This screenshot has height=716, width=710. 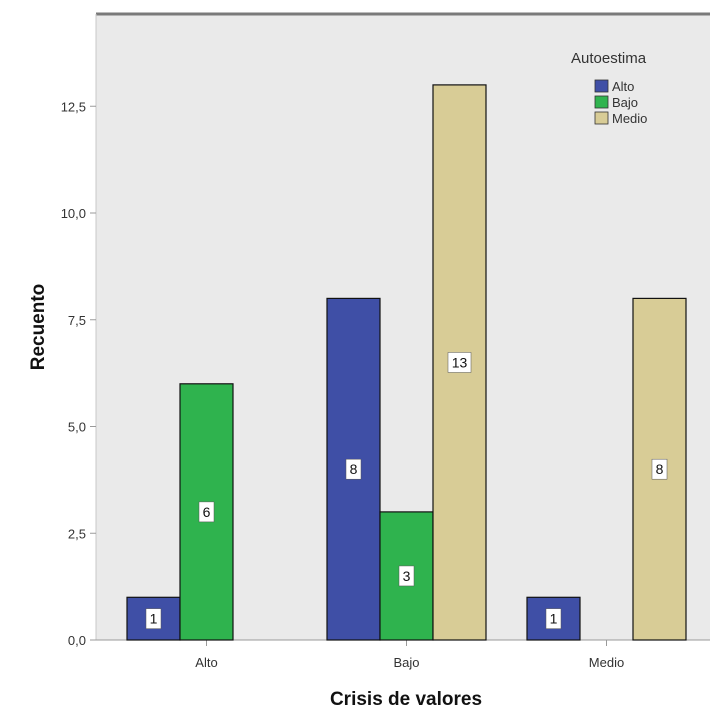 What do you see at coordinates (606, 662) in the screenshot?
I see `x-tick-label: Medio` at bounding box center [606, 662].